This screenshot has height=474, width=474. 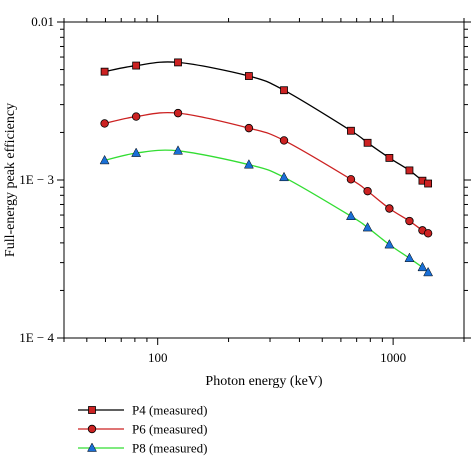 I want to click on legend-label-3: P8 (measured), so click(x=169, y=448).